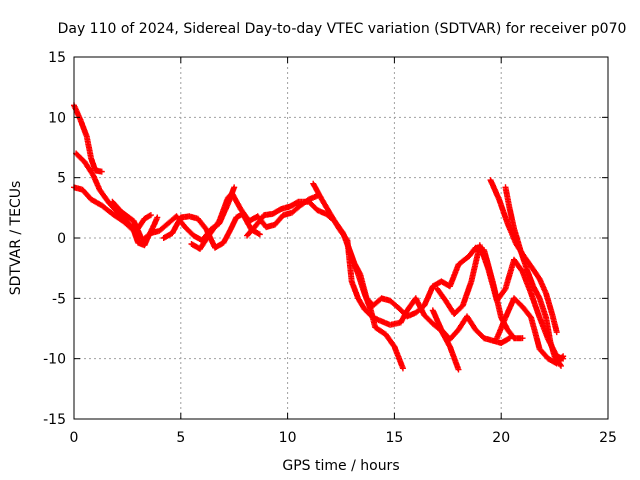 The height and width of the screenshot is (480, 640). Describe the element at coordinates (394, 438) in the screenshot. I see `x-tick-label: 15` at that location.